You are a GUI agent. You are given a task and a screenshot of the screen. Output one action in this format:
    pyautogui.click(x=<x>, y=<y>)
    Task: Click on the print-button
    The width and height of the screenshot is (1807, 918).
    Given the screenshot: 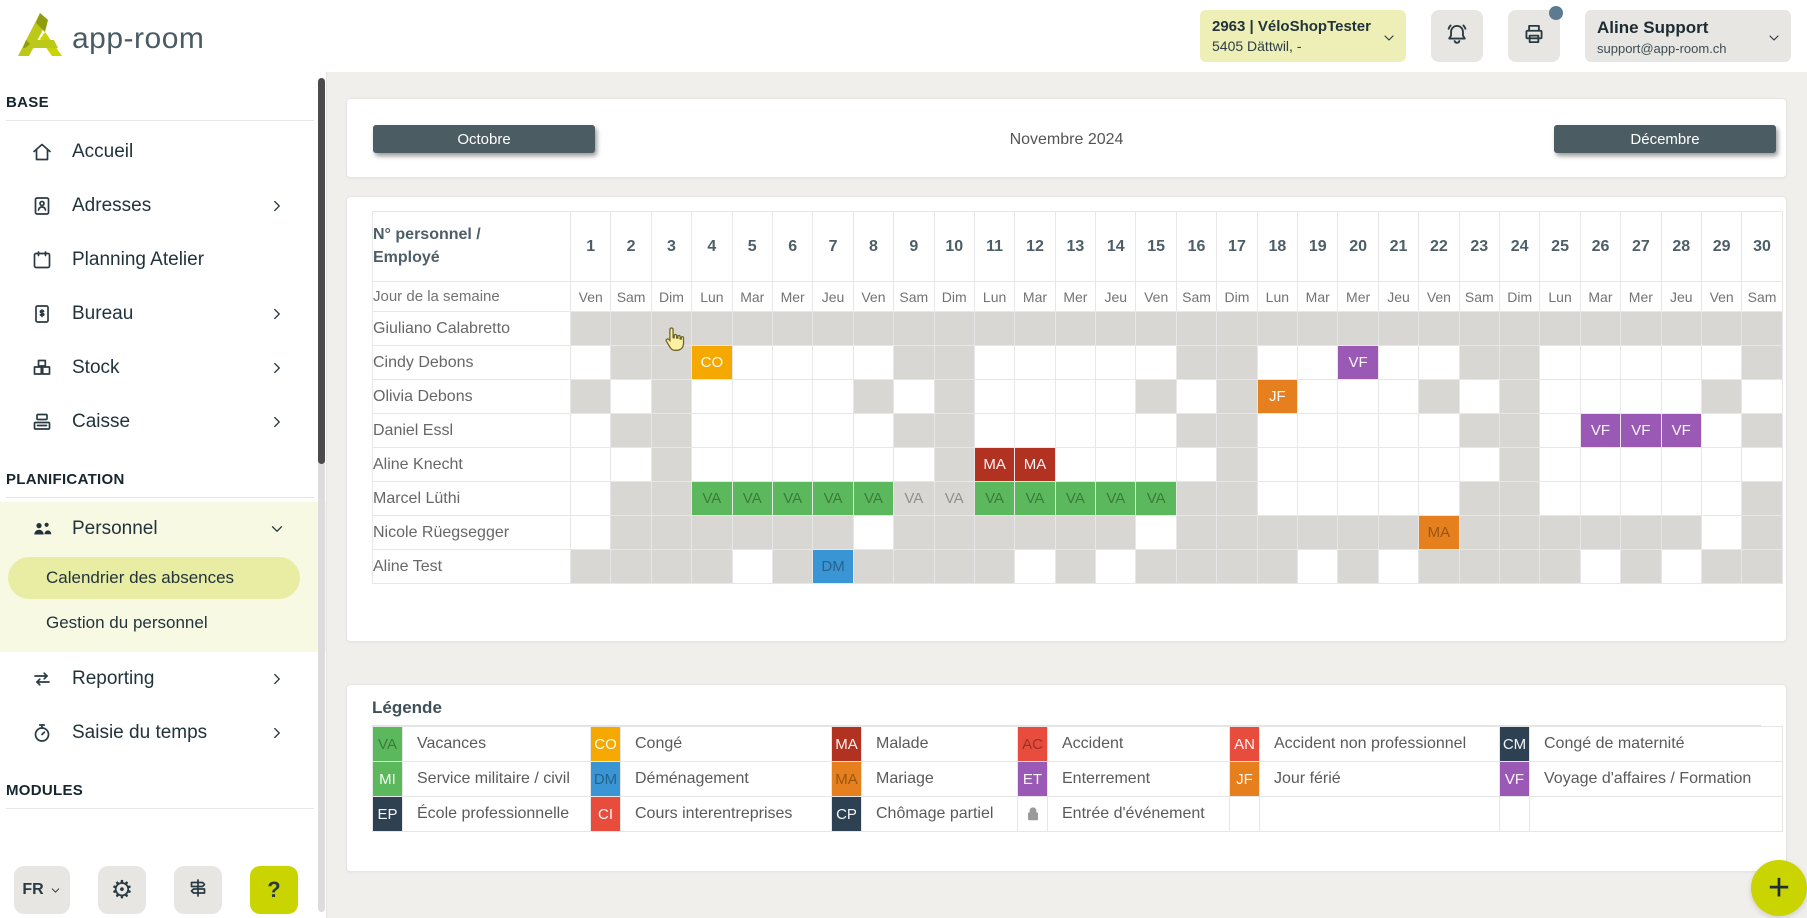 What is the action you would take?
    pyautogui.click(x=1535, y=34)
    